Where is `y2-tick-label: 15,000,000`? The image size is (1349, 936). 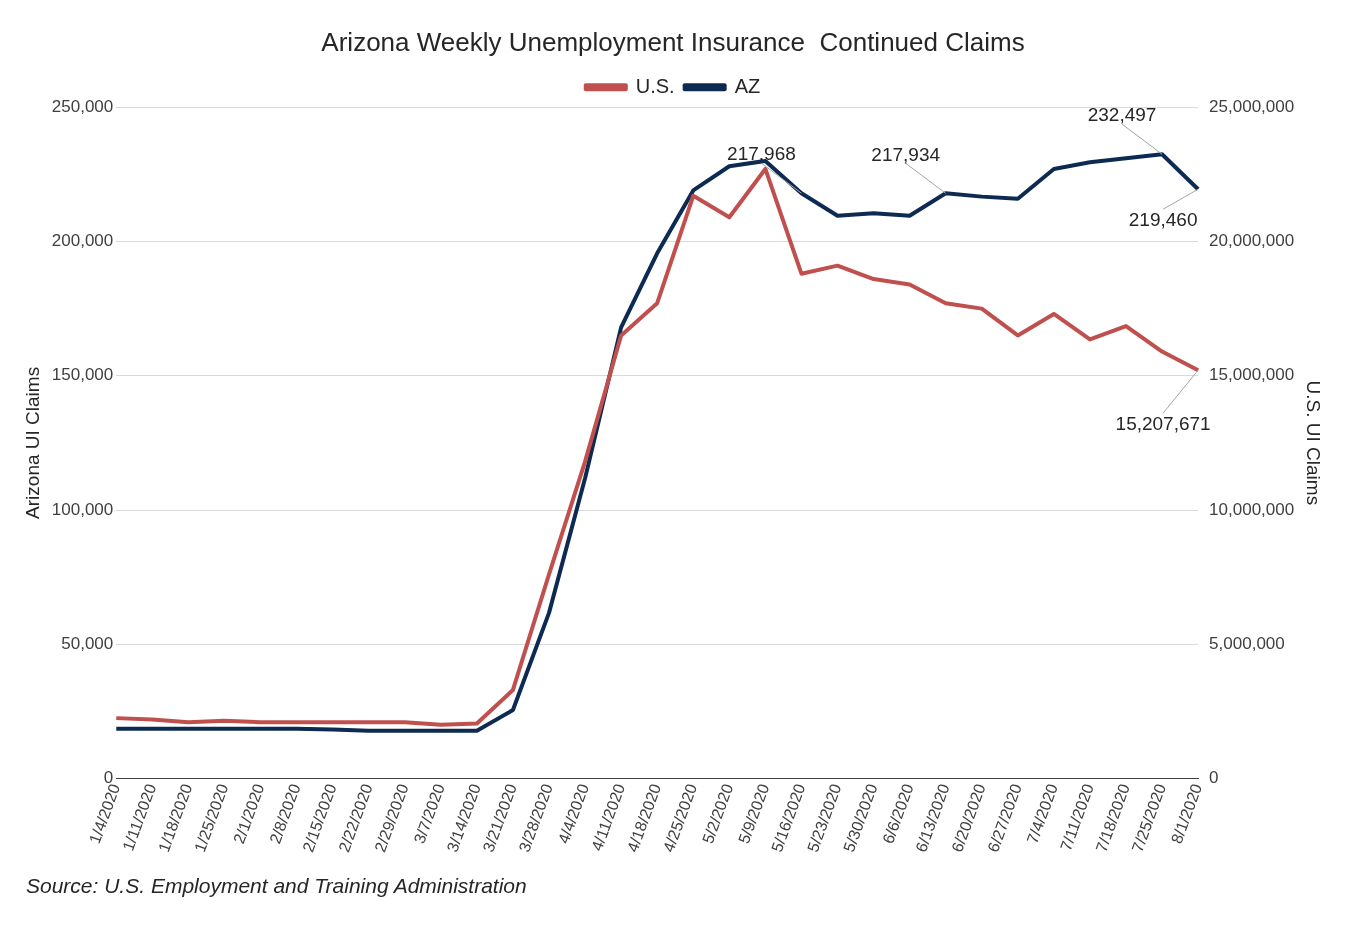
y2-tick-label: 15,000,000 is located at coordinates (1252, 375).